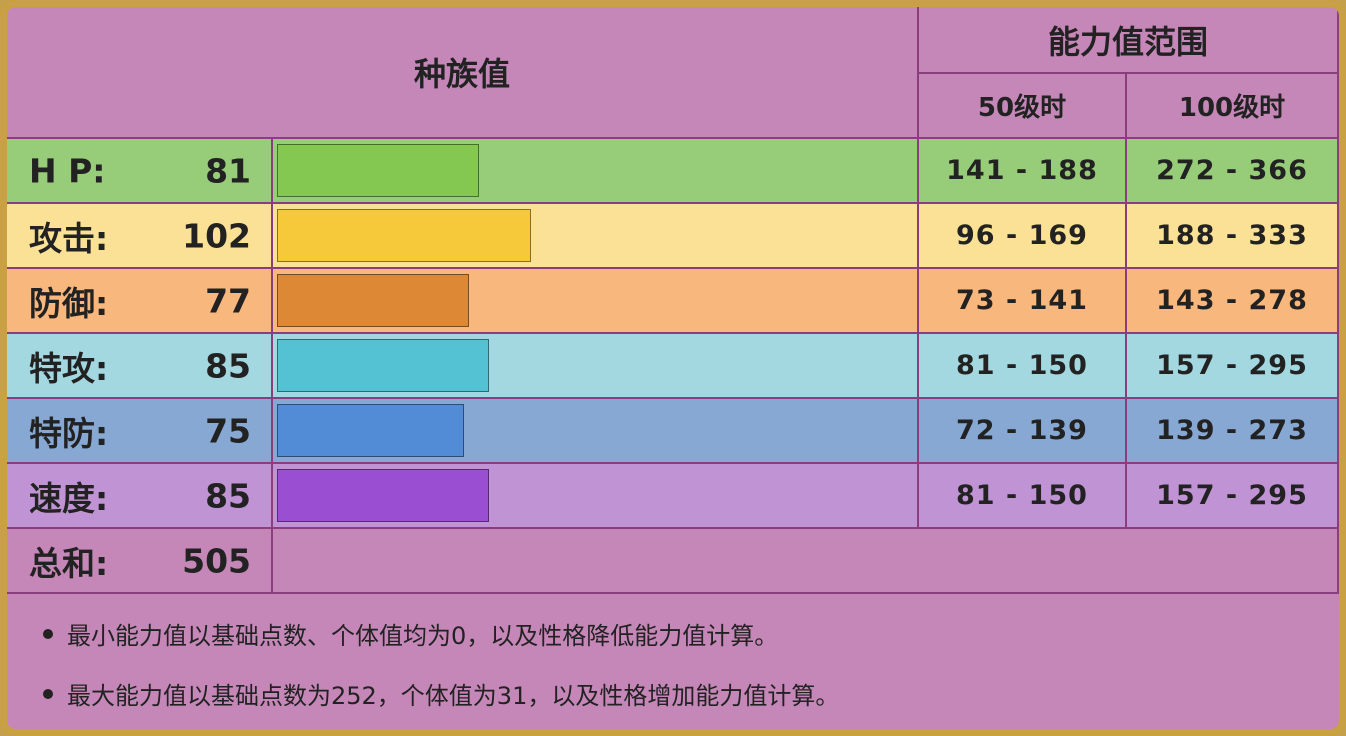 The height and width of the screenshot is (736, 1346). What do you see at coordinates (228, 170) in the screenshot?
I see `stat-value: 81` at bounding box center [228, 170].